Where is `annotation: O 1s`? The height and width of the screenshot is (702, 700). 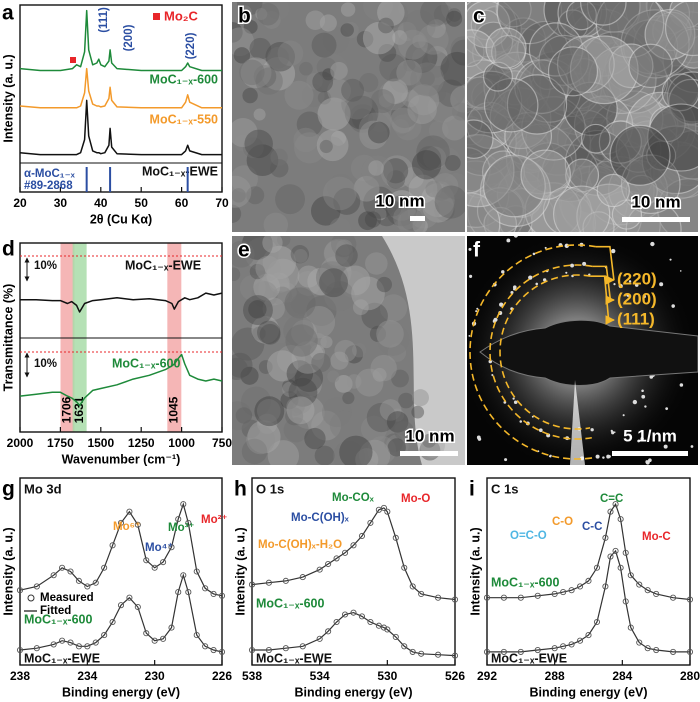 annotation: O 1s is located at coordinates (270, 488).